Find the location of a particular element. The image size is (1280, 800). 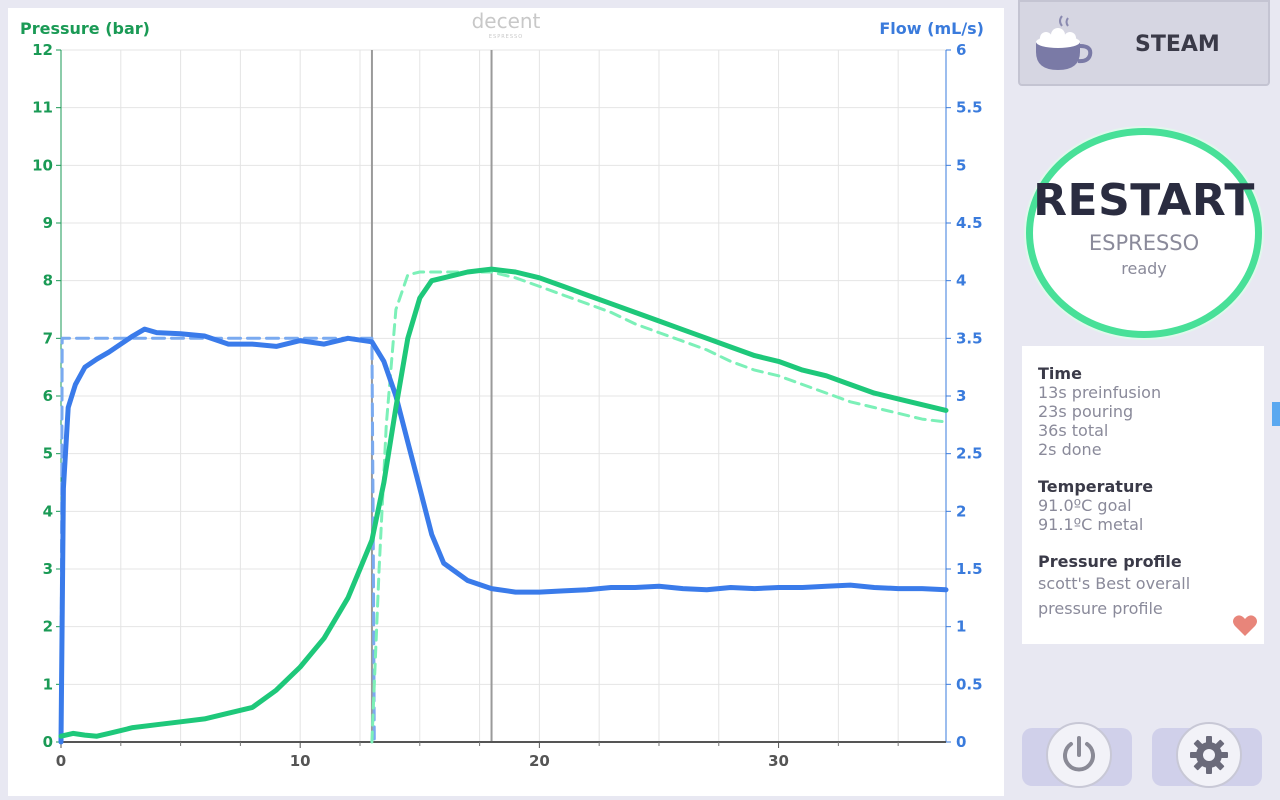

settings-button is located at coordinates (1207, 755).